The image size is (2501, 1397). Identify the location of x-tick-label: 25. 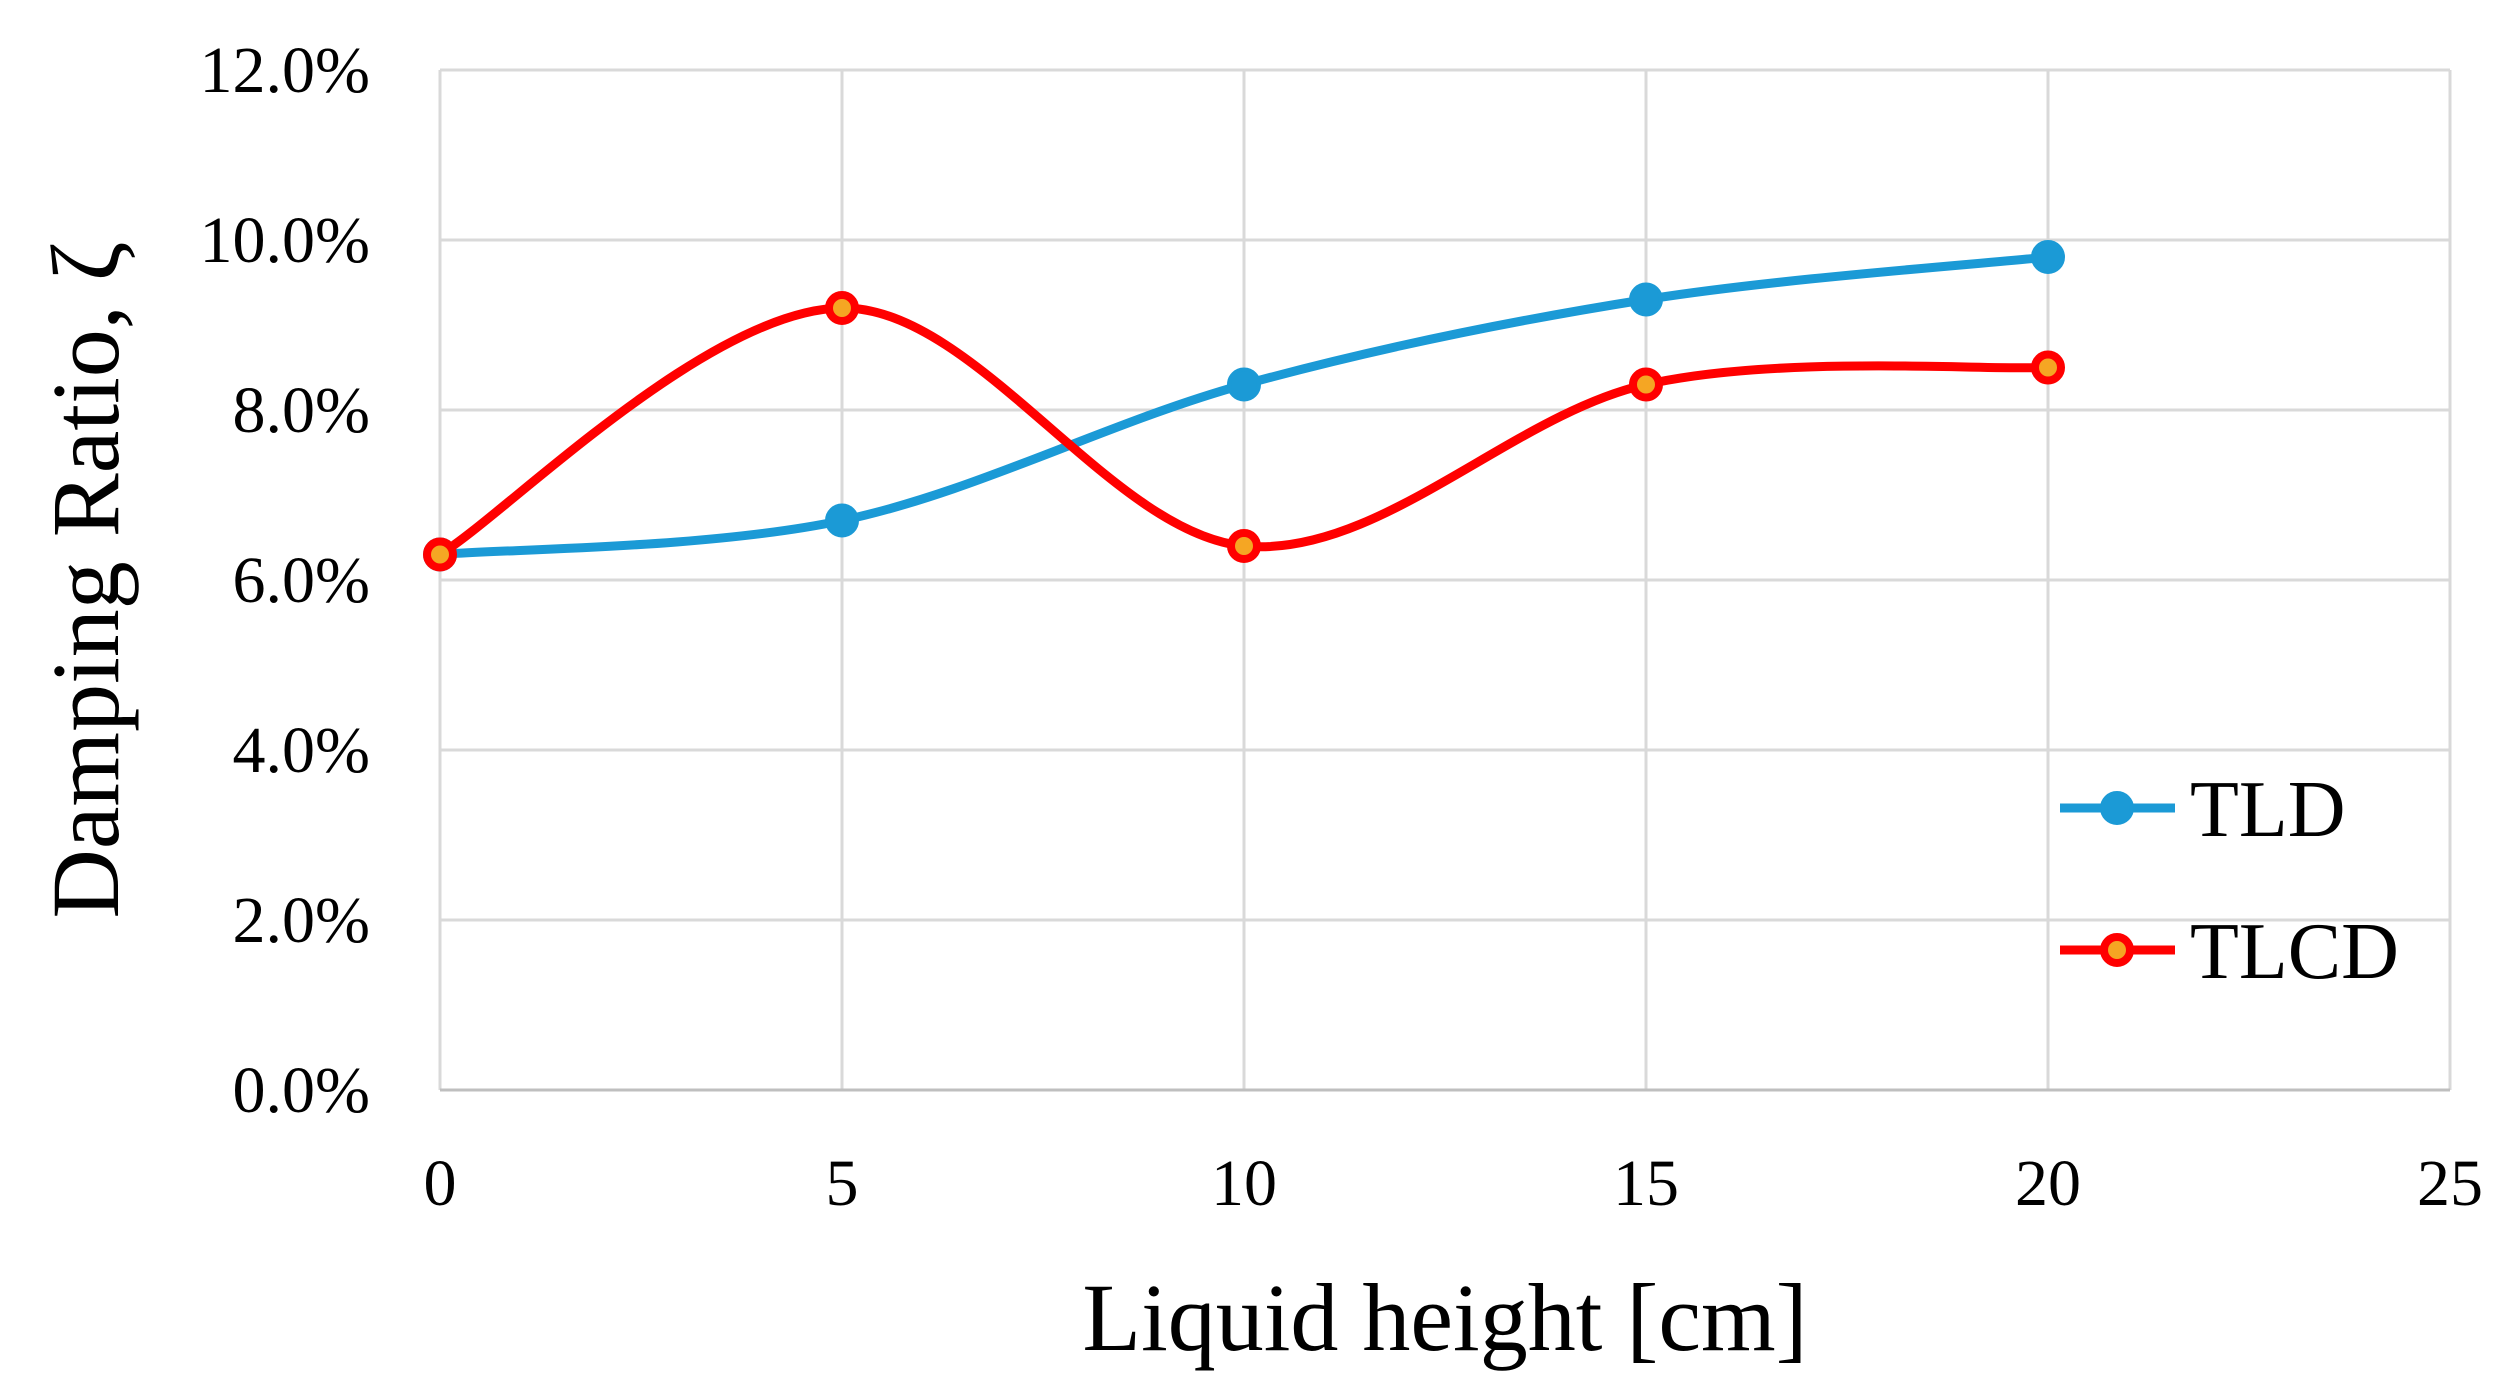
(2450, 1183).